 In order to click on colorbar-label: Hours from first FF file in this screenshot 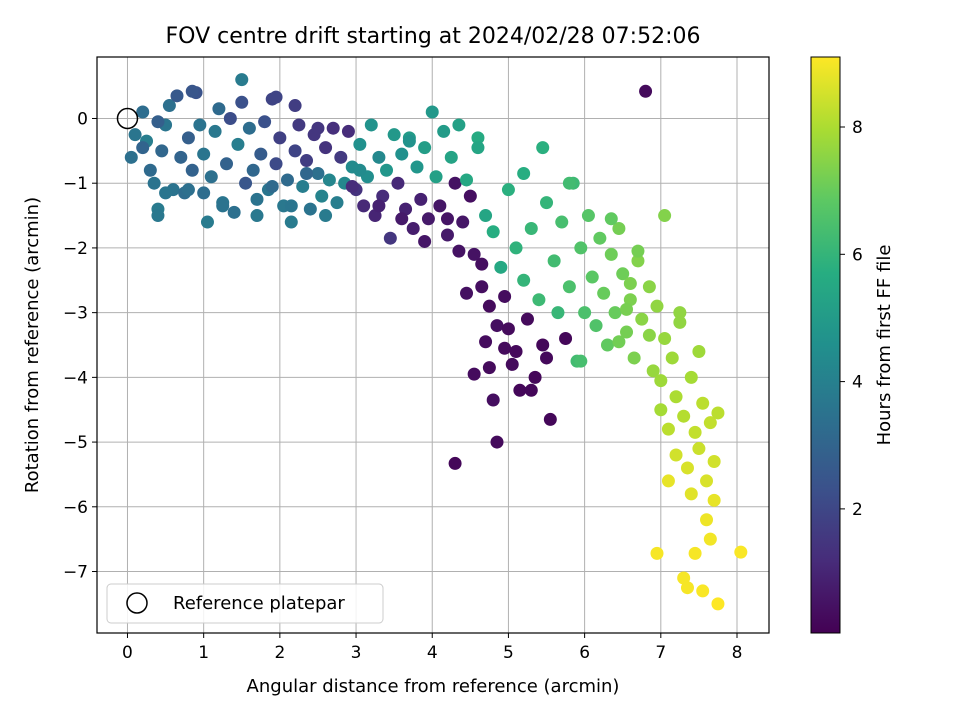, I will do `click(884, 345)`.